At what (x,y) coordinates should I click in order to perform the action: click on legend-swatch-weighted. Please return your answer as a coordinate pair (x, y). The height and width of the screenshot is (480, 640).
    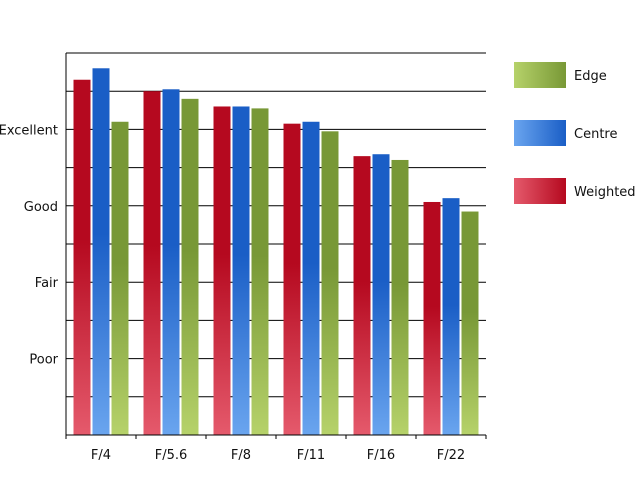
    Looking at the image, I should click on (540, 191).